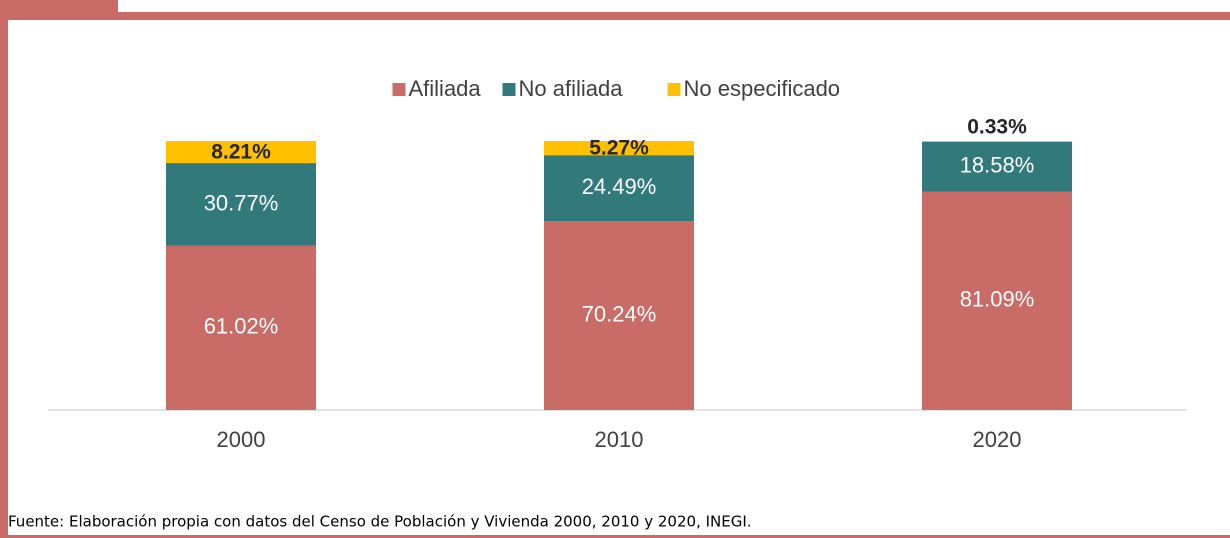  I want to click on x-tick-label: 2020, so click(997, 439).